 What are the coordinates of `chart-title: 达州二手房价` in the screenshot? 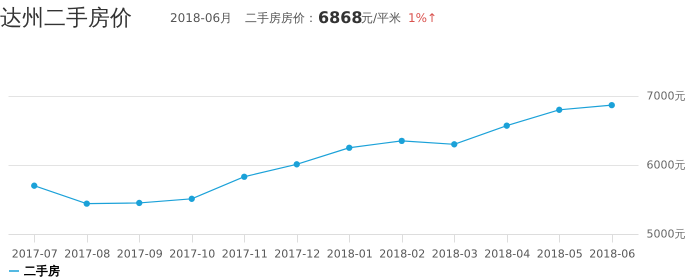 It's located at (66, 18).